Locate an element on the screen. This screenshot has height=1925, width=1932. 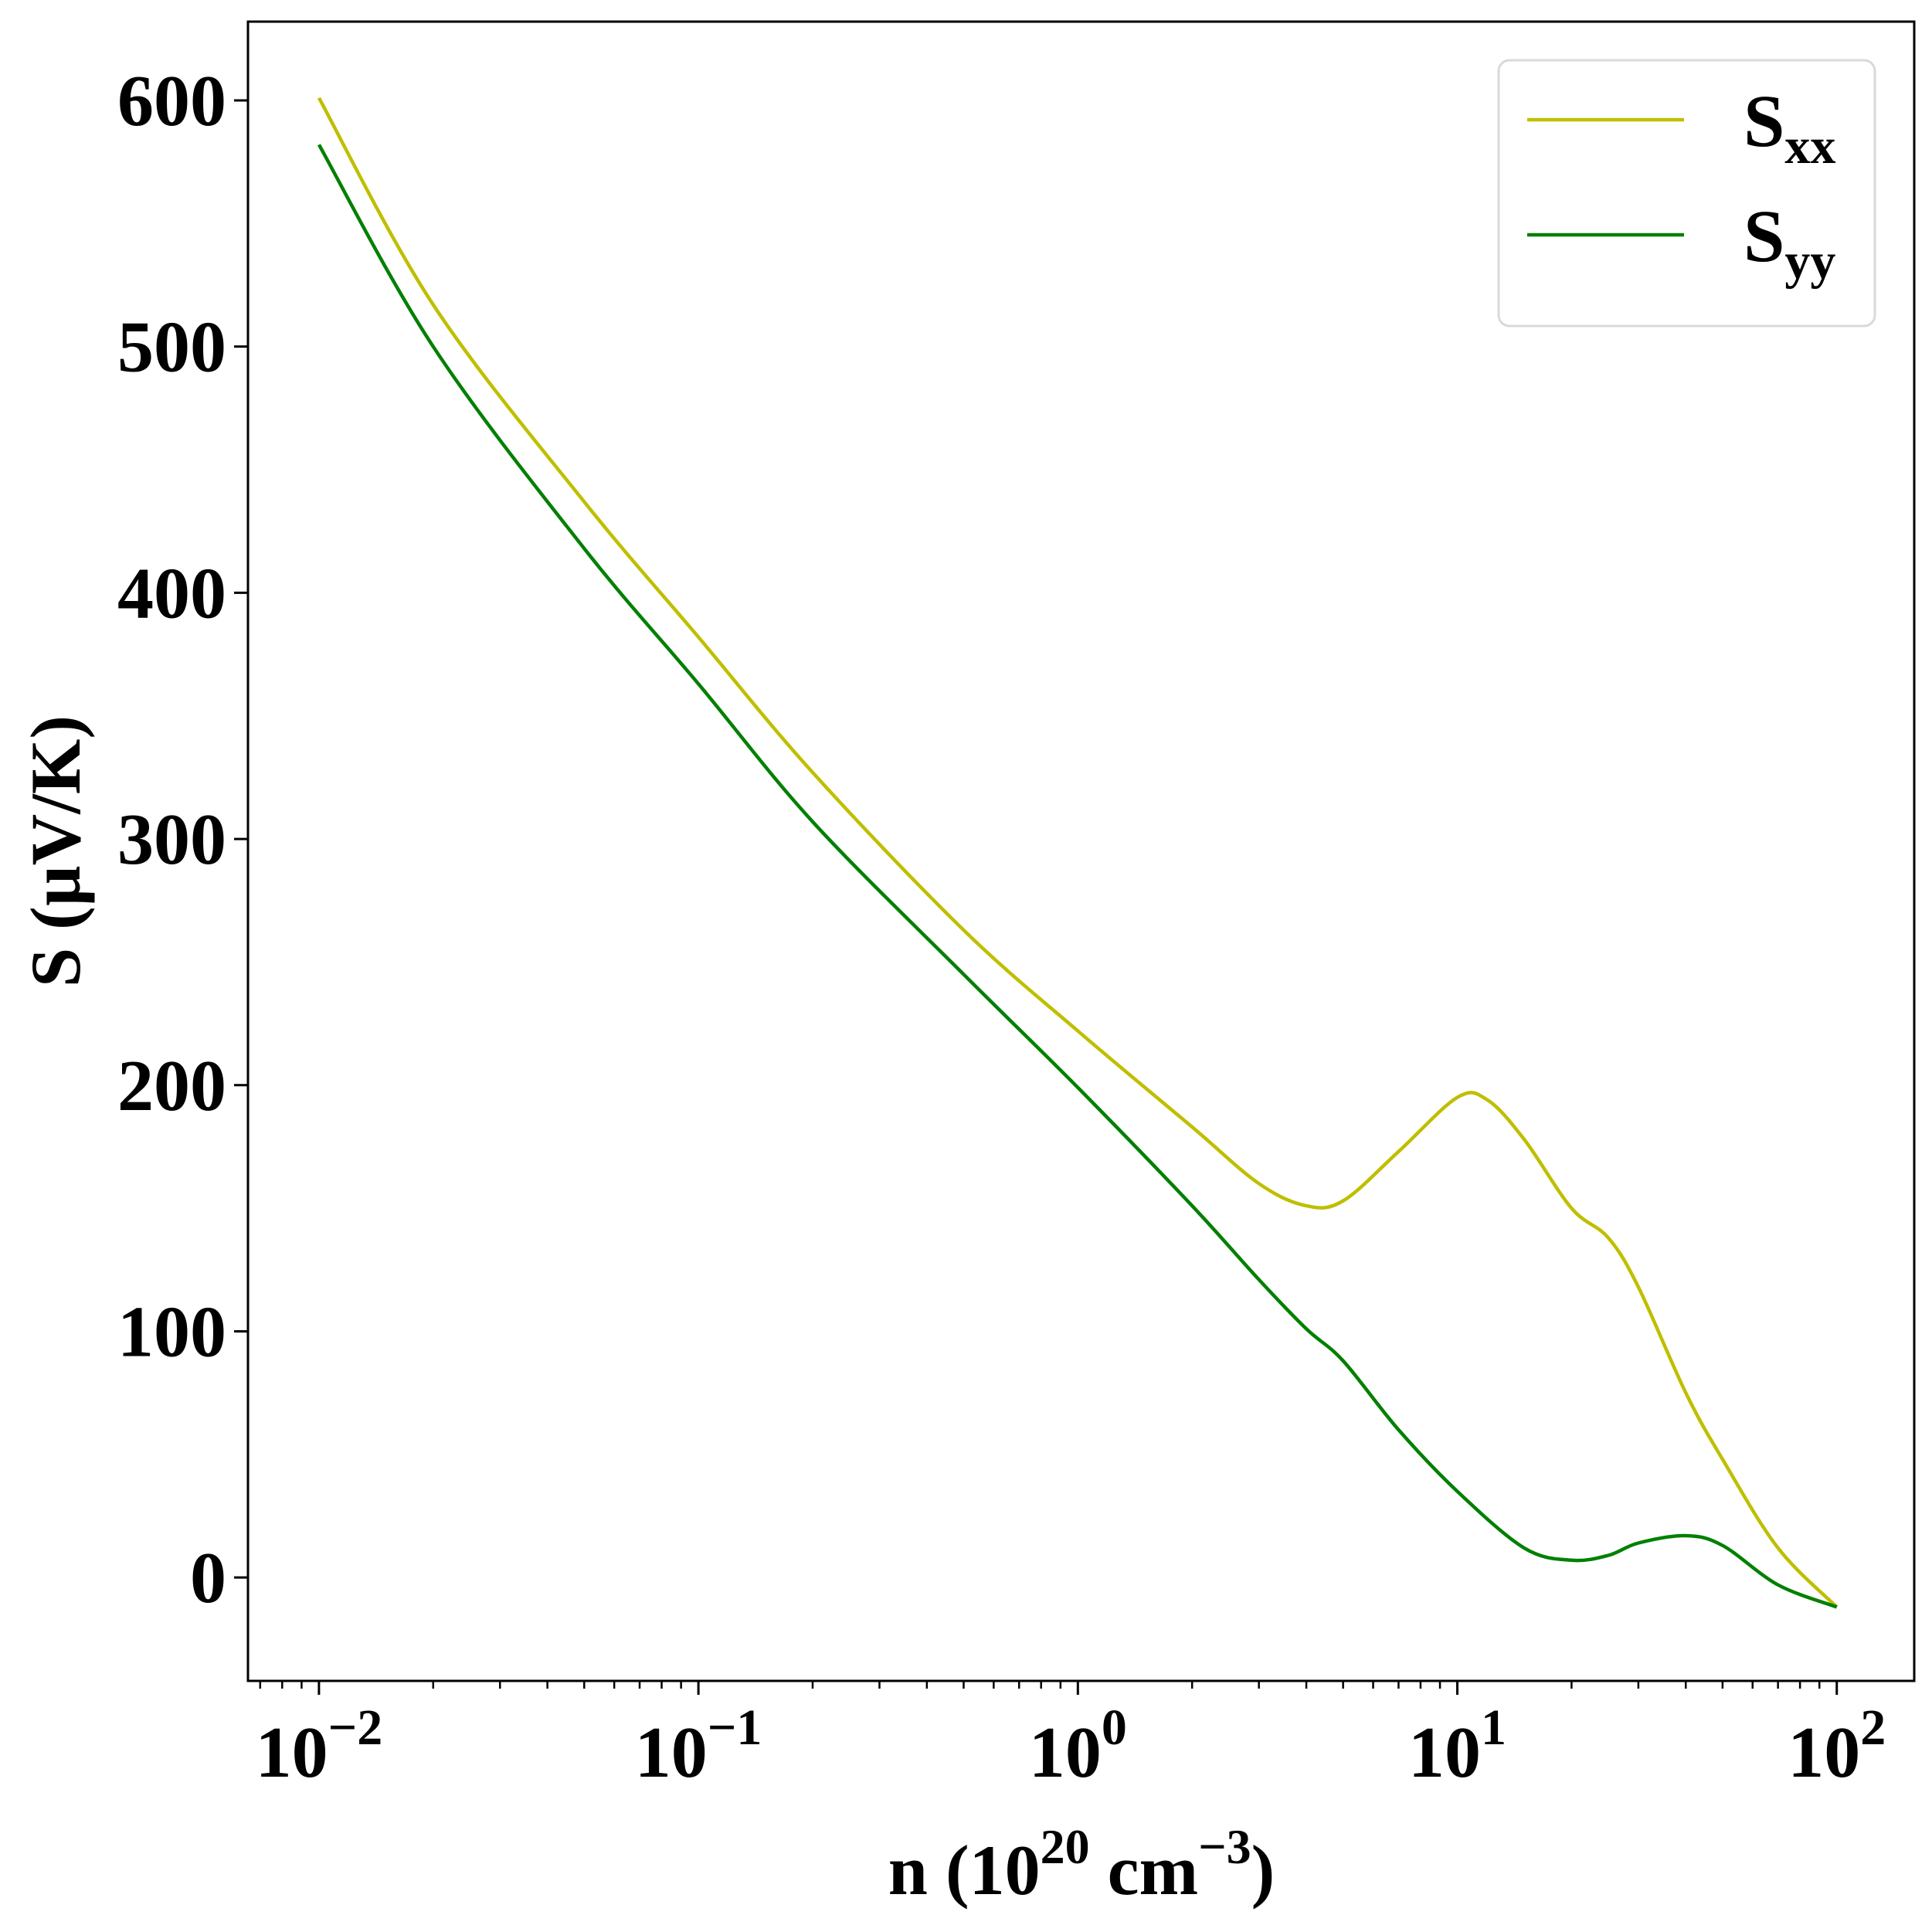
x-tick-label-exponent: 0 is located at coordinates (1115, 1727).